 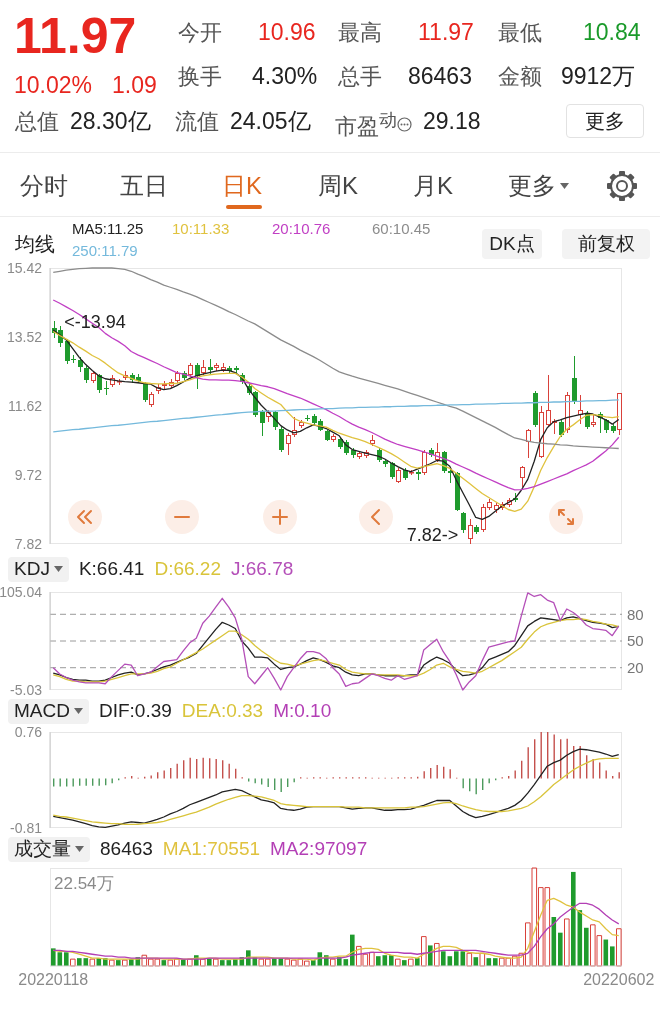 What do you see at coordinates (200, 32) in the screenshot?
I see `text: 今开` at bounding box center [200, 32].